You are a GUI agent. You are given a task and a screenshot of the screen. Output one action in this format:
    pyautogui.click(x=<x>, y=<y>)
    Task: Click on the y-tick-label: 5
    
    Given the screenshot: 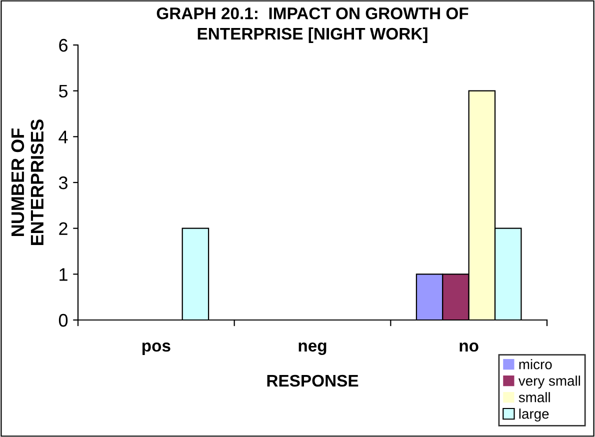 What is the action you would take?
    pyautogui.click(x=63, y=91)
    